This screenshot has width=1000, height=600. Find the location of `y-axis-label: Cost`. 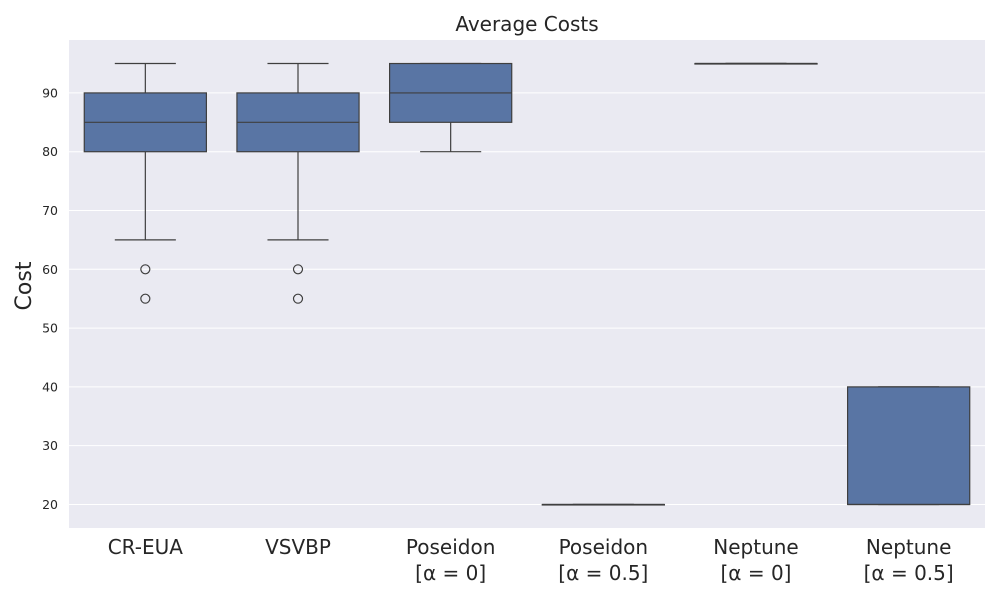

y-axis-label: Cost is located at coordinates (24, 285).